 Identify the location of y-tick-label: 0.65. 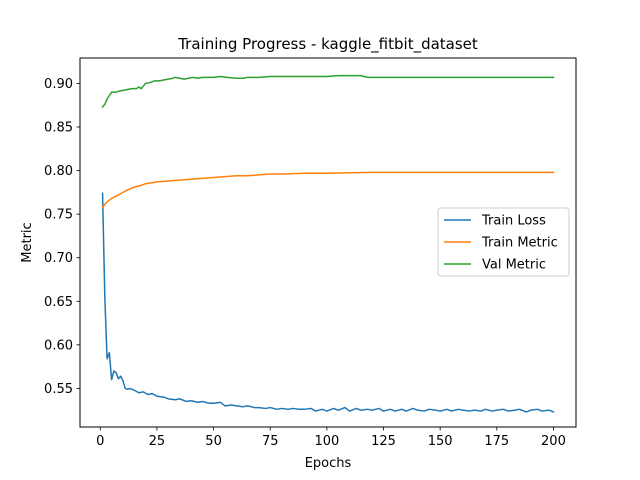
(58, 302).